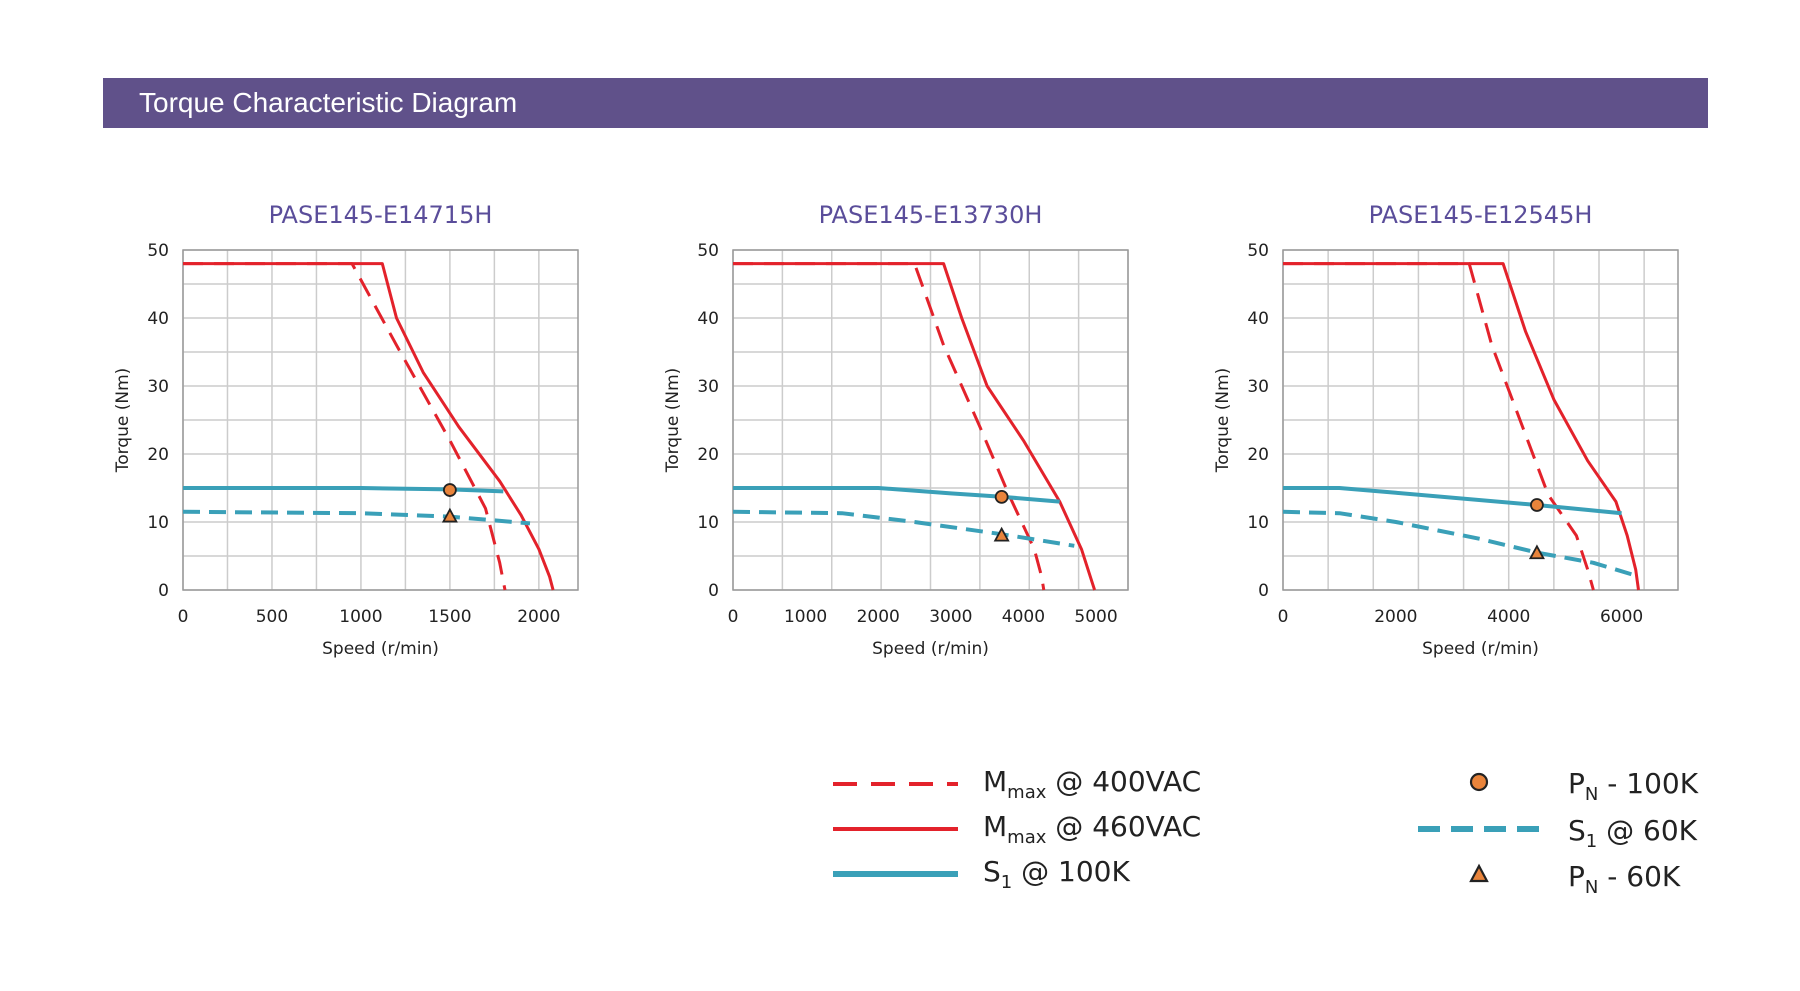  I want to click on chart-title: PASE145-E12545H, so click(1481, 215).